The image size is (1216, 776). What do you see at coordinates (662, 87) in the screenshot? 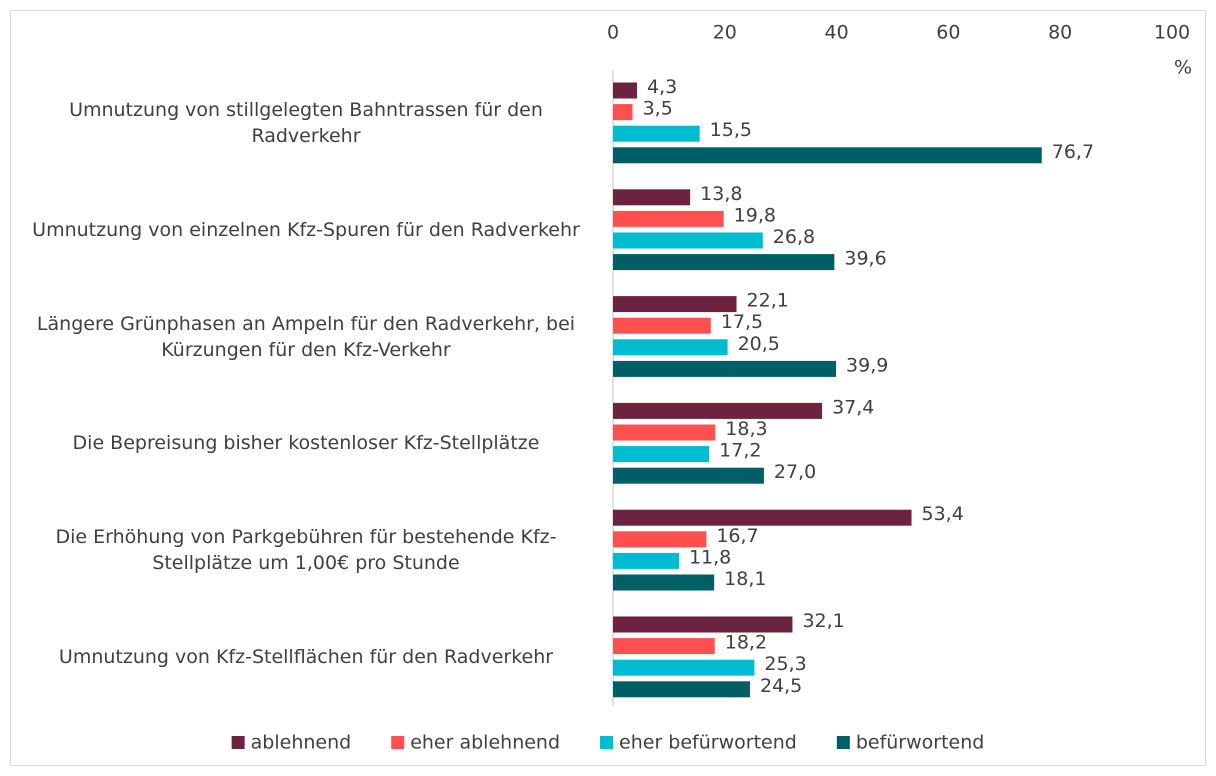
I see `data-label: 4,3` at bounding box center [662, 87].